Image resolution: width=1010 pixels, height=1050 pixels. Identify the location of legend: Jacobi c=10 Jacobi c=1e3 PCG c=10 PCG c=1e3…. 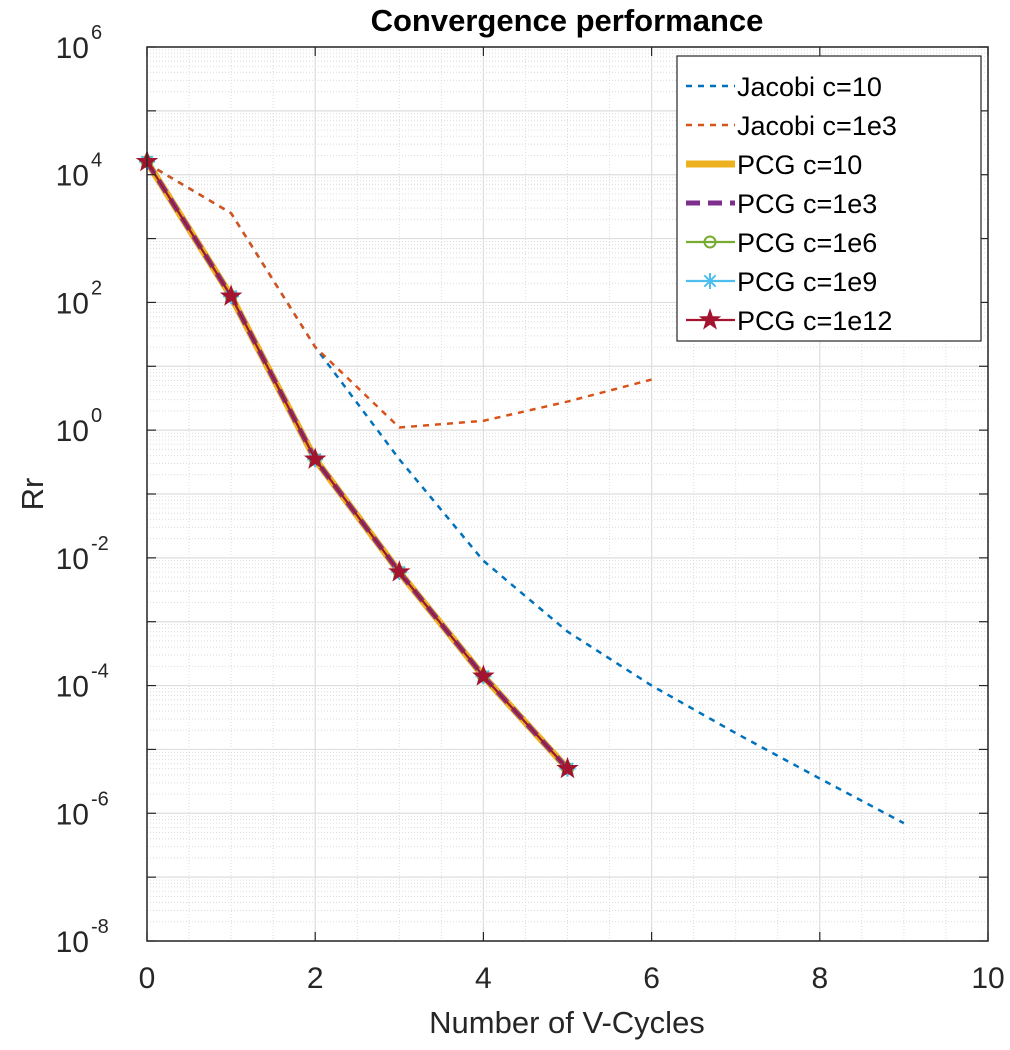
(829, 198).